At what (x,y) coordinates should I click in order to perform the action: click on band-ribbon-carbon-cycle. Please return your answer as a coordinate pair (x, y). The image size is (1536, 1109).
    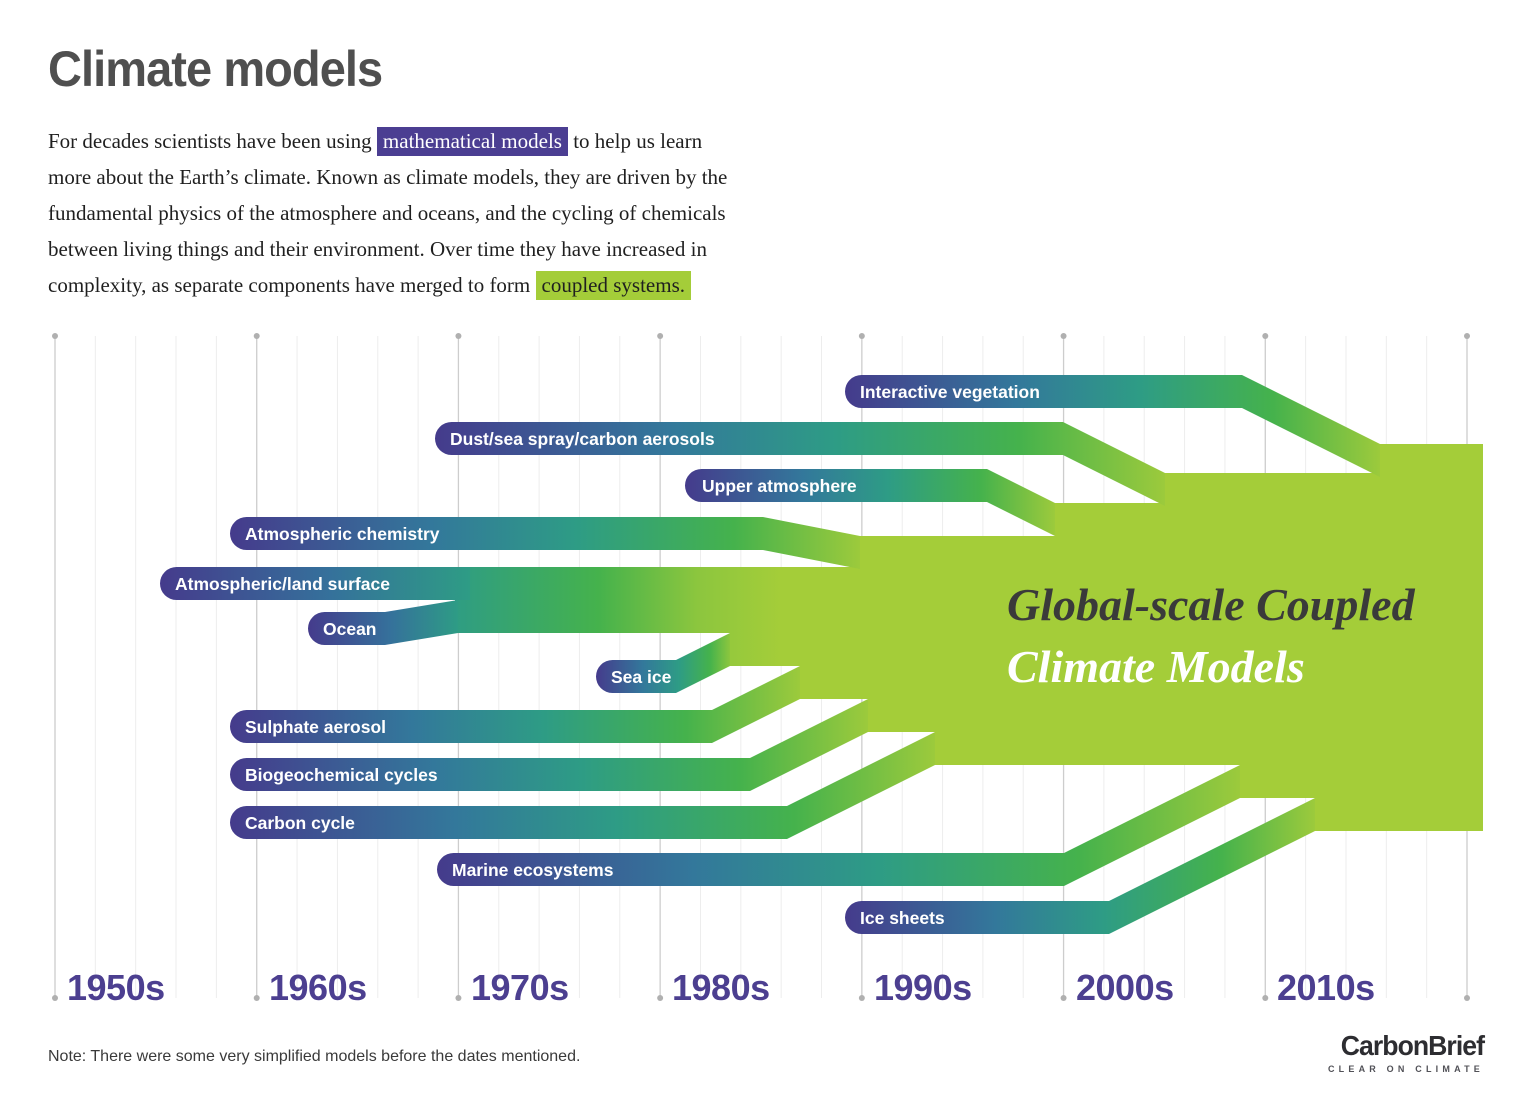
    Looking at the image, I should click on (582, 785).